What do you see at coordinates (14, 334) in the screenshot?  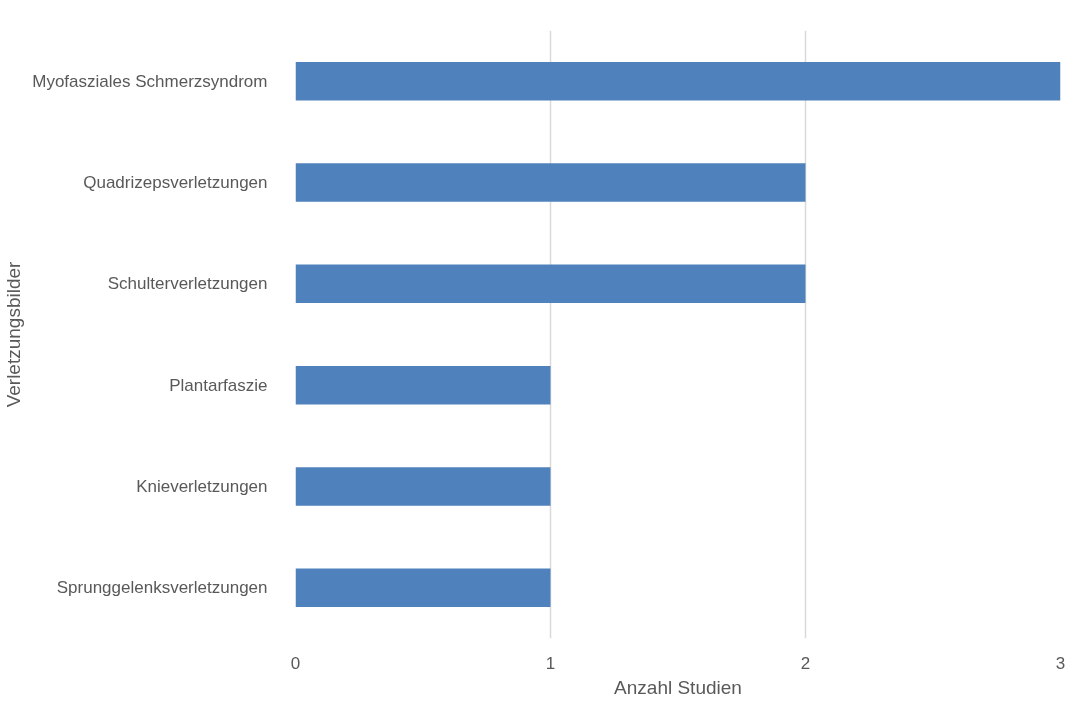 I see `y-axis-title: Verletzungsbilder` at bounding box center [14, 334].